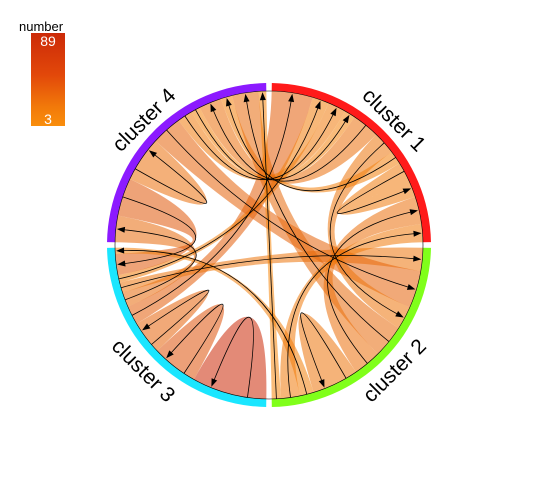 The width and height of the screenshot is (538, 492). What do you see at coordinates (48, 79) in the screenshot?
I see `legend-color-bar` at bounding box center [48, 79].